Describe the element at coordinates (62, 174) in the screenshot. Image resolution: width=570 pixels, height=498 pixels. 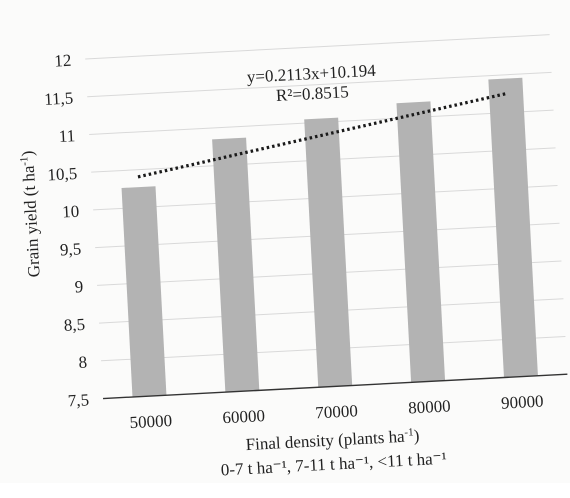
I see `y-tick-label: 10,5` at that location.